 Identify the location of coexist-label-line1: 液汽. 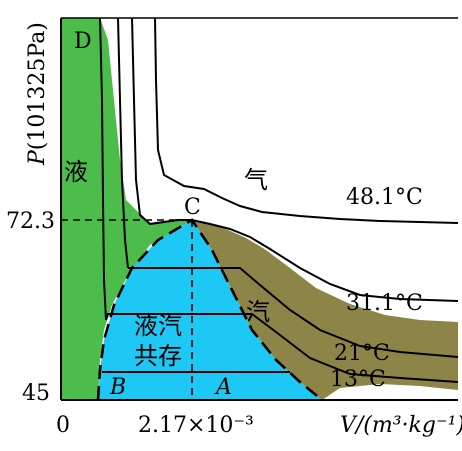
(158, 326).